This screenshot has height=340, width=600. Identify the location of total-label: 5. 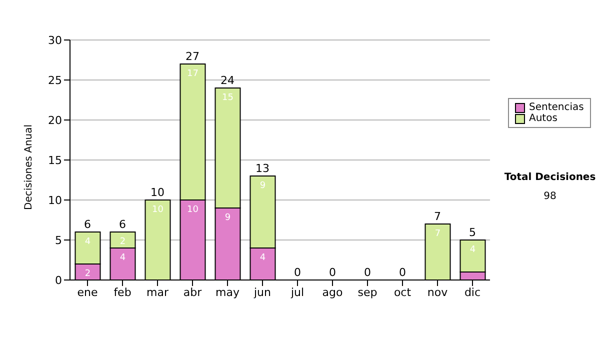
(472, 232).